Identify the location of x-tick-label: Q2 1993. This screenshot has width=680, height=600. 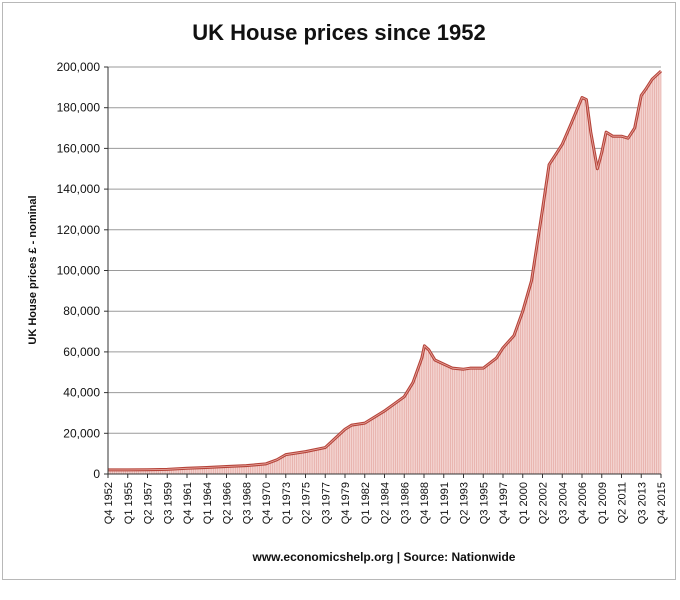
(465, 503).